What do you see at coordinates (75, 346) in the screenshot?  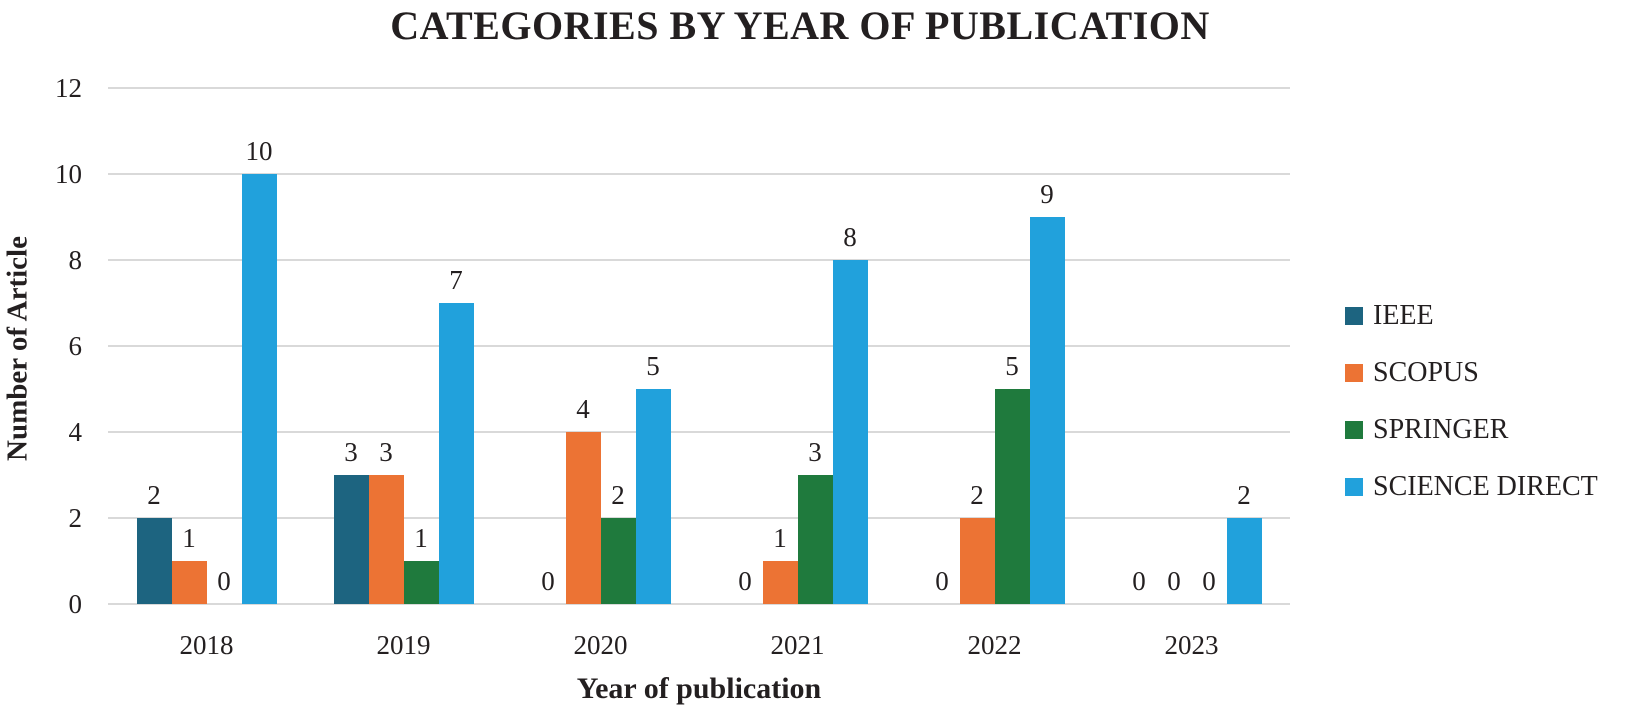 I see `y-tick-label-6: 6` at bounding box center [75, 346].